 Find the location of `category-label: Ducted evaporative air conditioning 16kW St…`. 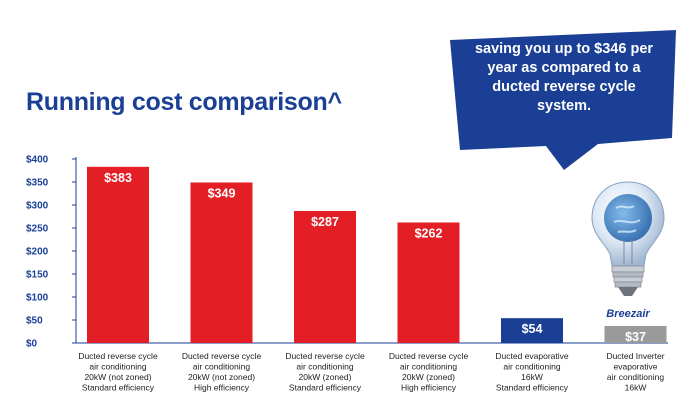

category-label: Ducted evaporative air conditioning 16kW St… is located at coordinates (532, 372).